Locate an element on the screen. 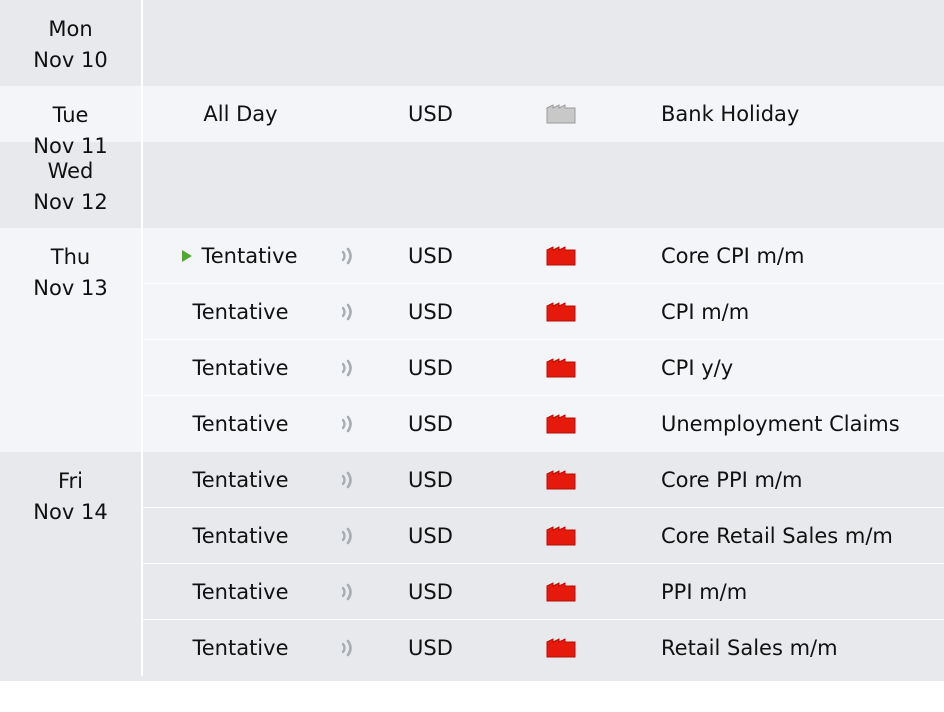 This screenshot has height=712, width=944. event-row: All Day USD Bank Holiday is located at coordinates (543, 114).